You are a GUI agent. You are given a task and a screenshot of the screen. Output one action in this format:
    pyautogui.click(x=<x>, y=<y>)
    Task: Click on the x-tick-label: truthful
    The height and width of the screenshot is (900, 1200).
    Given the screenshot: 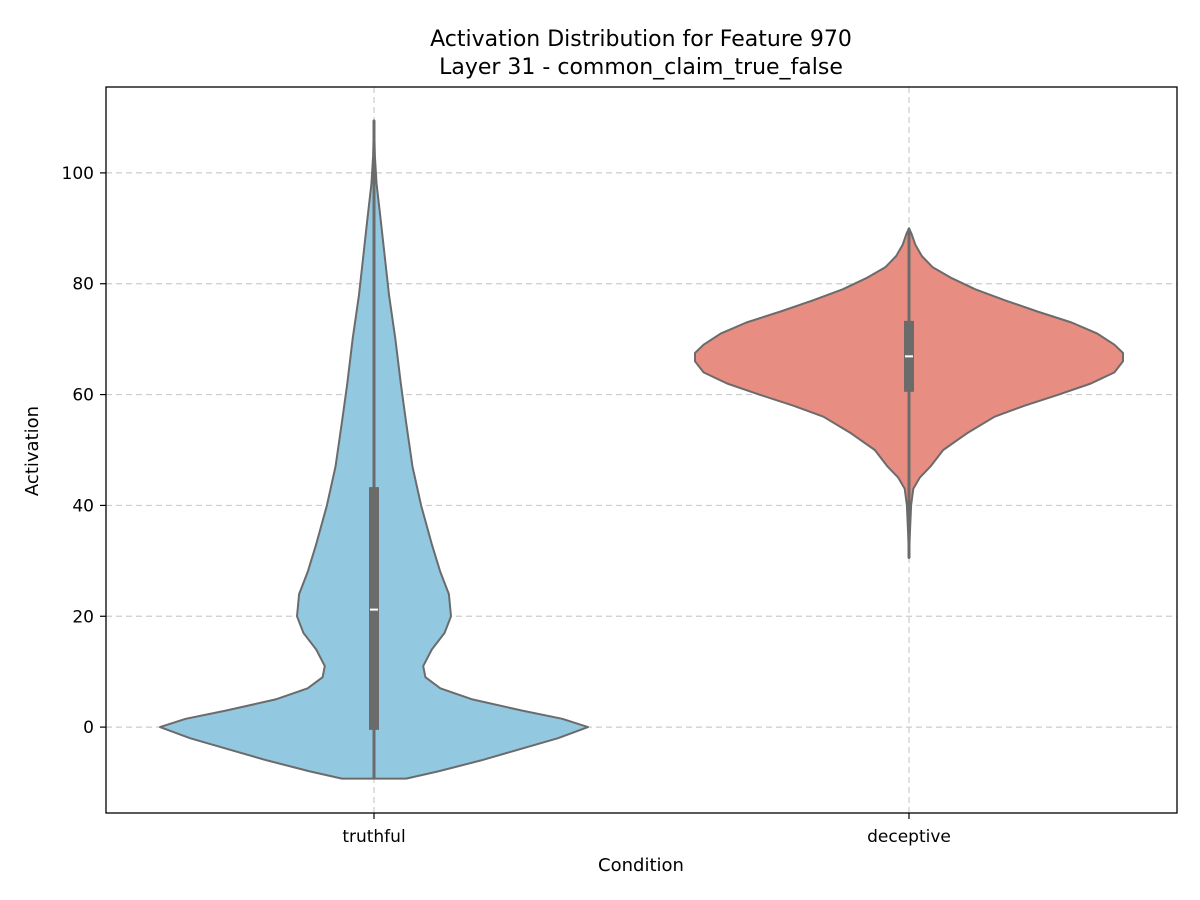 What is the action you would take?
    pyautogui.click(x=373, y=837)
    